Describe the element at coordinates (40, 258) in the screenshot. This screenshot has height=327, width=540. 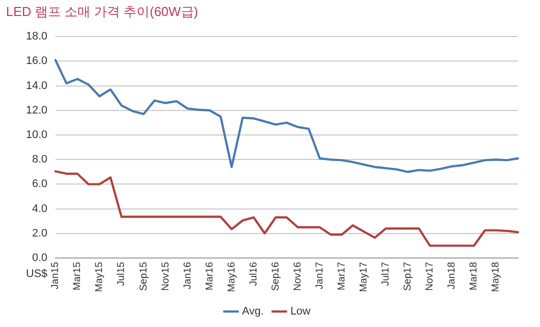
I see `y-tick-label: 0.0` at that location.